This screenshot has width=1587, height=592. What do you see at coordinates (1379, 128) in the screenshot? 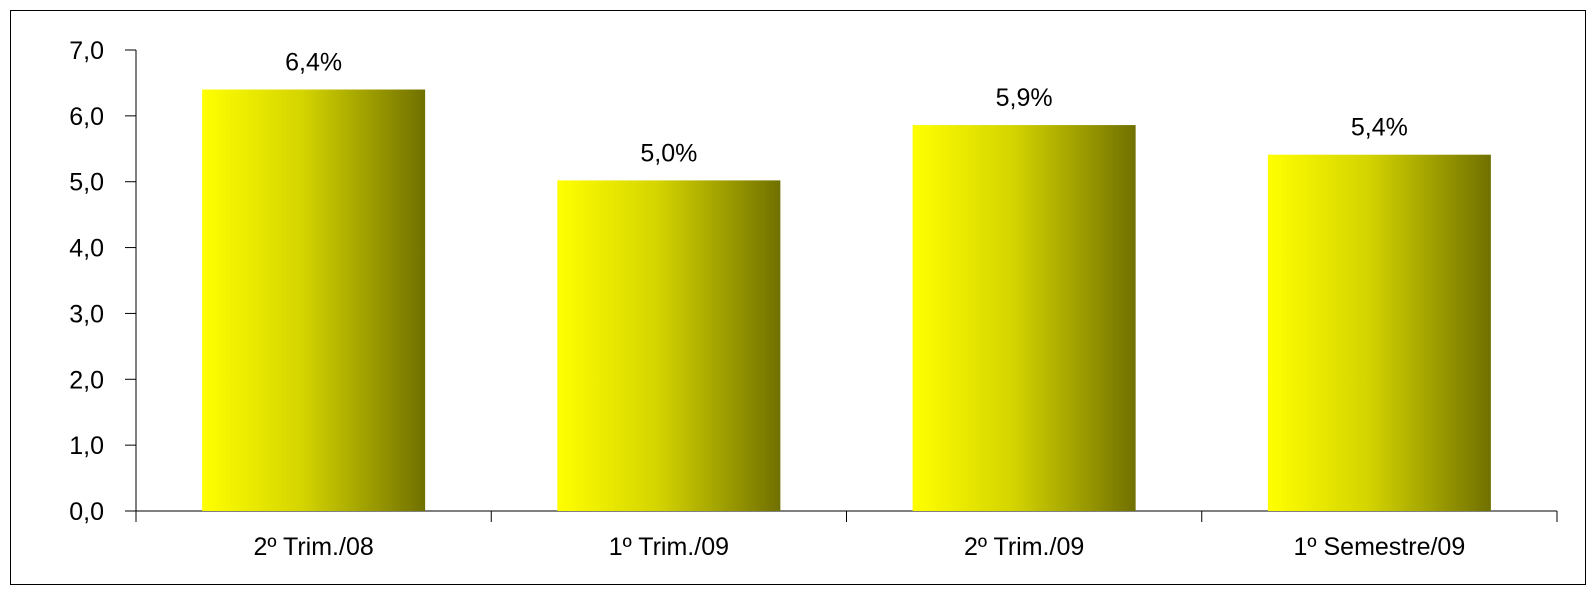
I see `data-label: 5,4%` at bounding box center [1379, 128].